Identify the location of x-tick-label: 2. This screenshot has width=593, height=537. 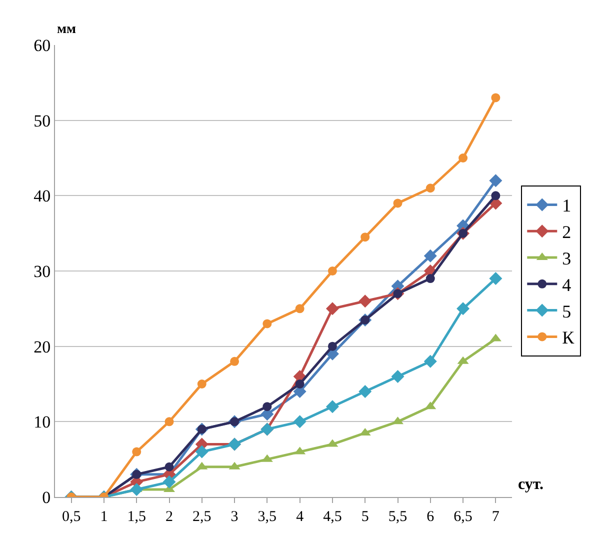
(169, 517).